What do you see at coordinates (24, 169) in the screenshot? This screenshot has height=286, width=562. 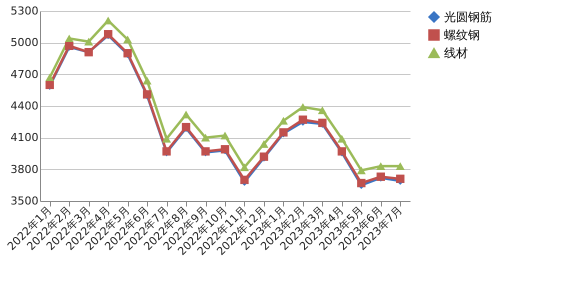 I see `y-tick-label: 3800` at bounding box center [24, 169].